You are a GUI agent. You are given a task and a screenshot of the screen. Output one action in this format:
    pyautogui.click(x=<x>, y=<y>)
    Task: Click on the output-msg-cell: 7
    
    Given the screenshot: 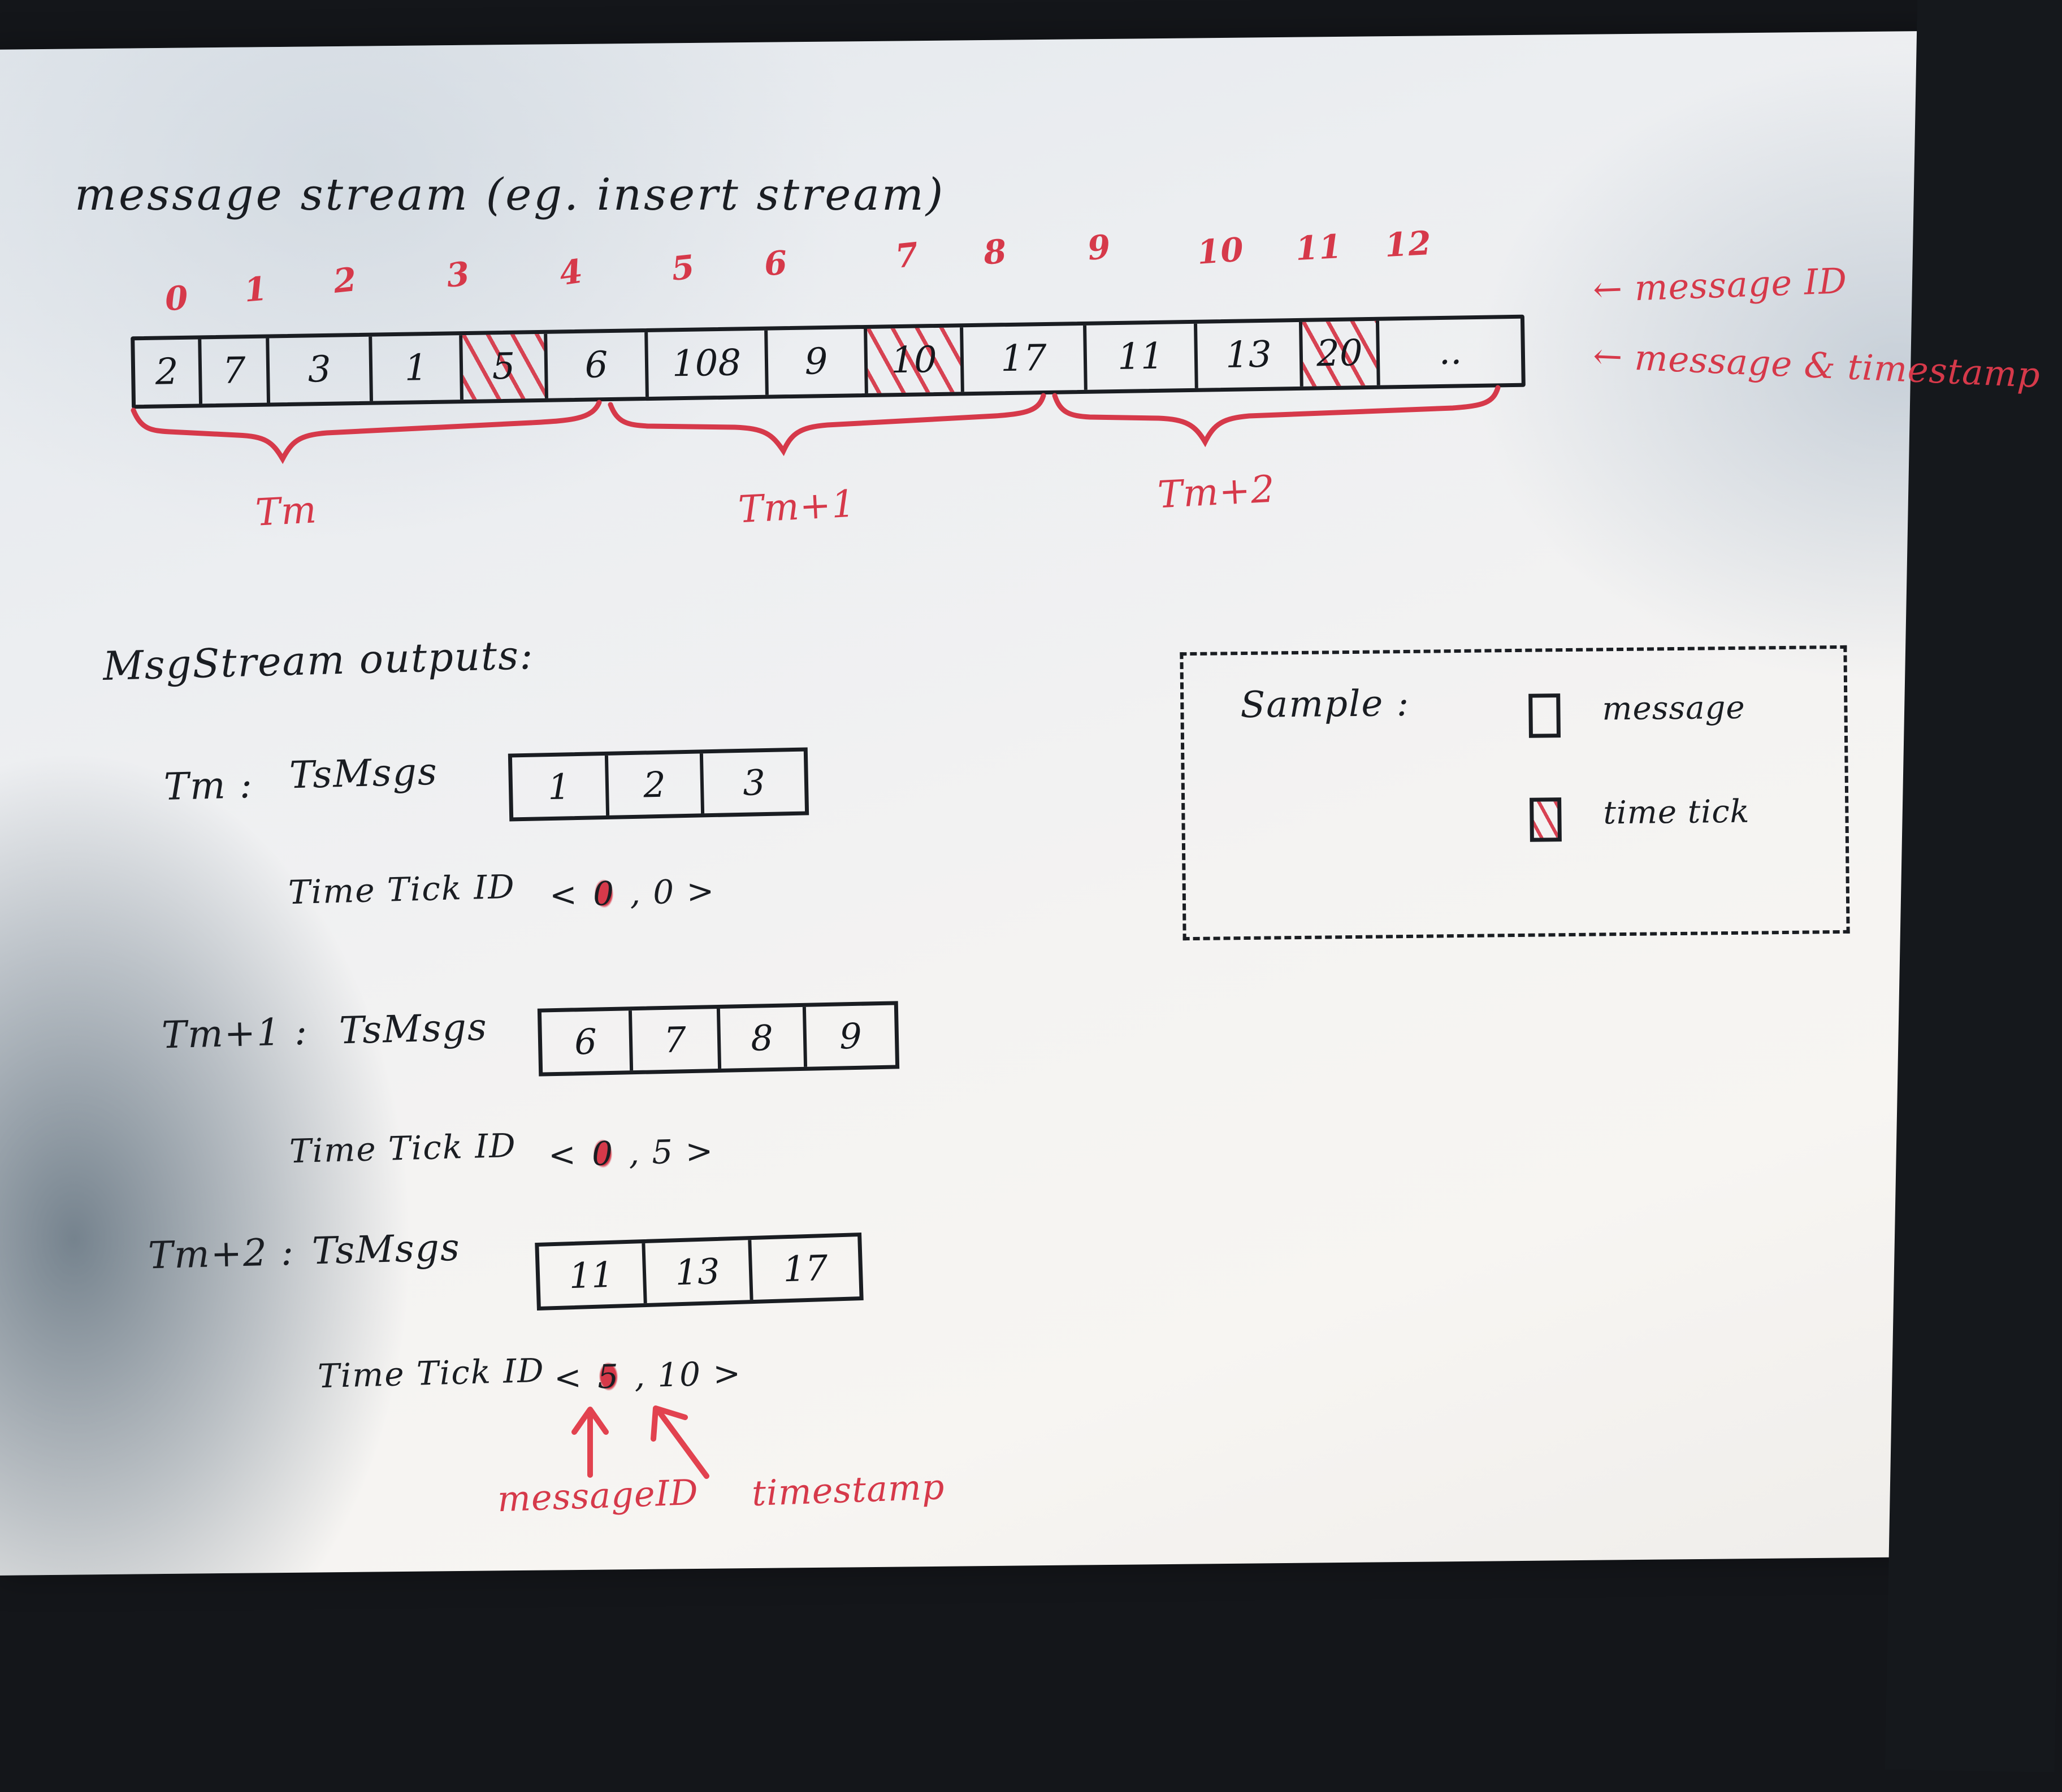 What is the action you would take?
    pyautogui.click(x=676, y=1039)
    